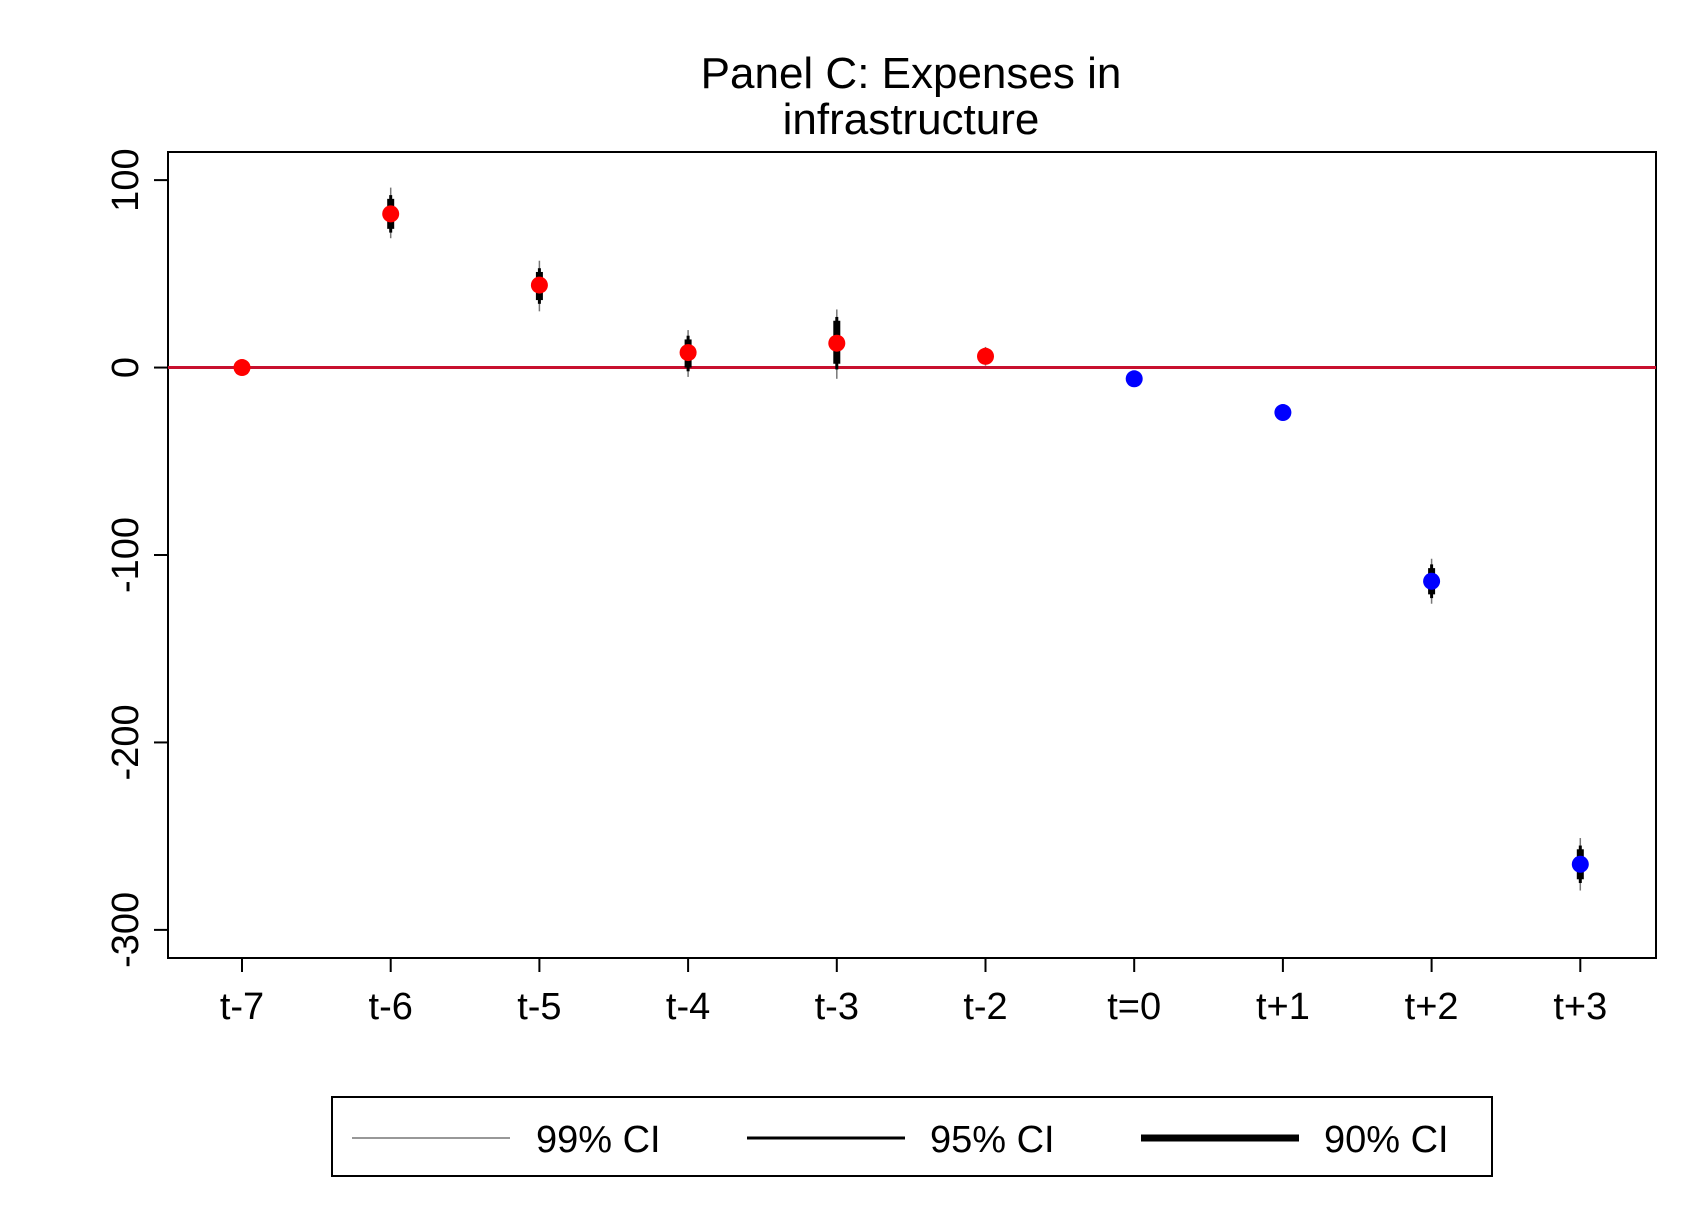  I want to click on chart-title-line-1: Panel C: Expenses in, so click(911, 73).